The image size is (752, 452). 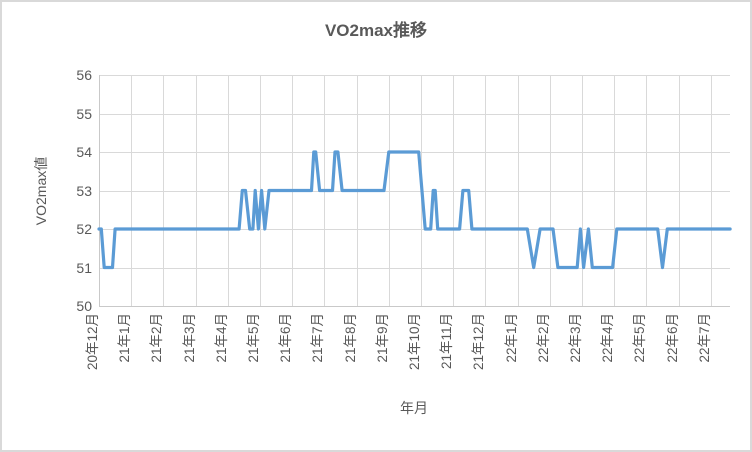 I want to click on chart-title: VO2max推移, so click(x=376, y=30).